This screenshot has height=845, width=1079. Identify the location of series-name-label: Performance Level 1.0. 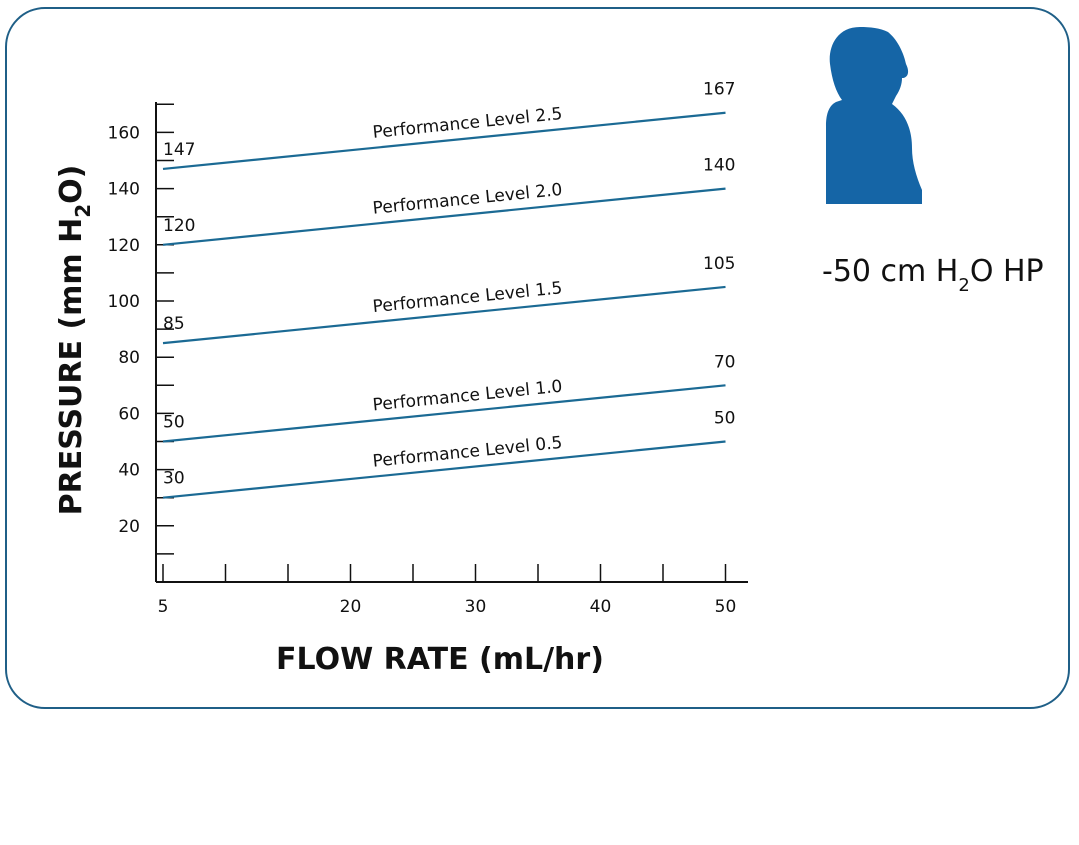
(467, 396).